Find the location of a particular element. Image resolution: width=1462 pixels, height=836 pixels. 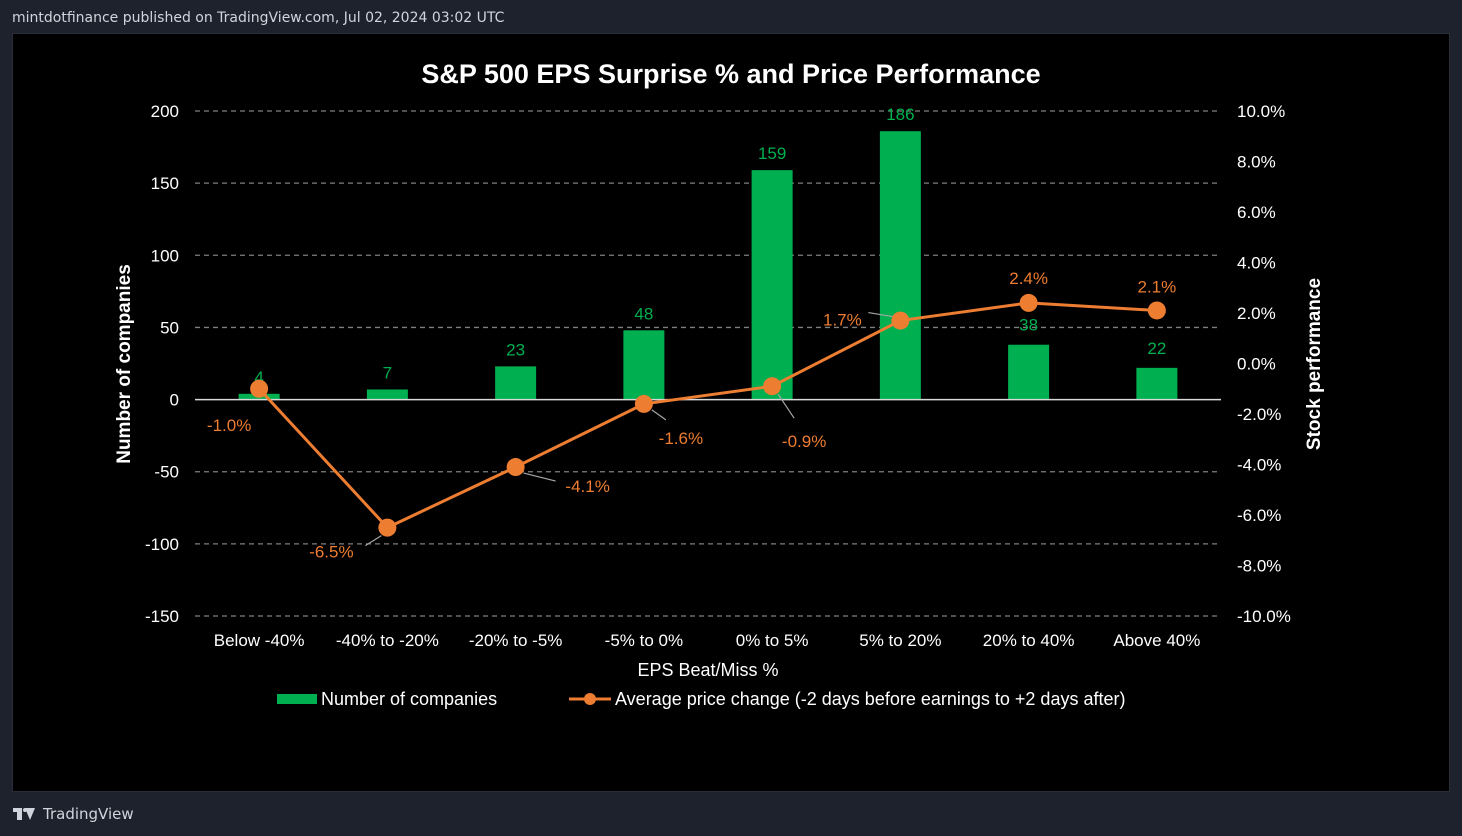

x-tick-label: -20% to -5% is located at coordinates (516, 640).